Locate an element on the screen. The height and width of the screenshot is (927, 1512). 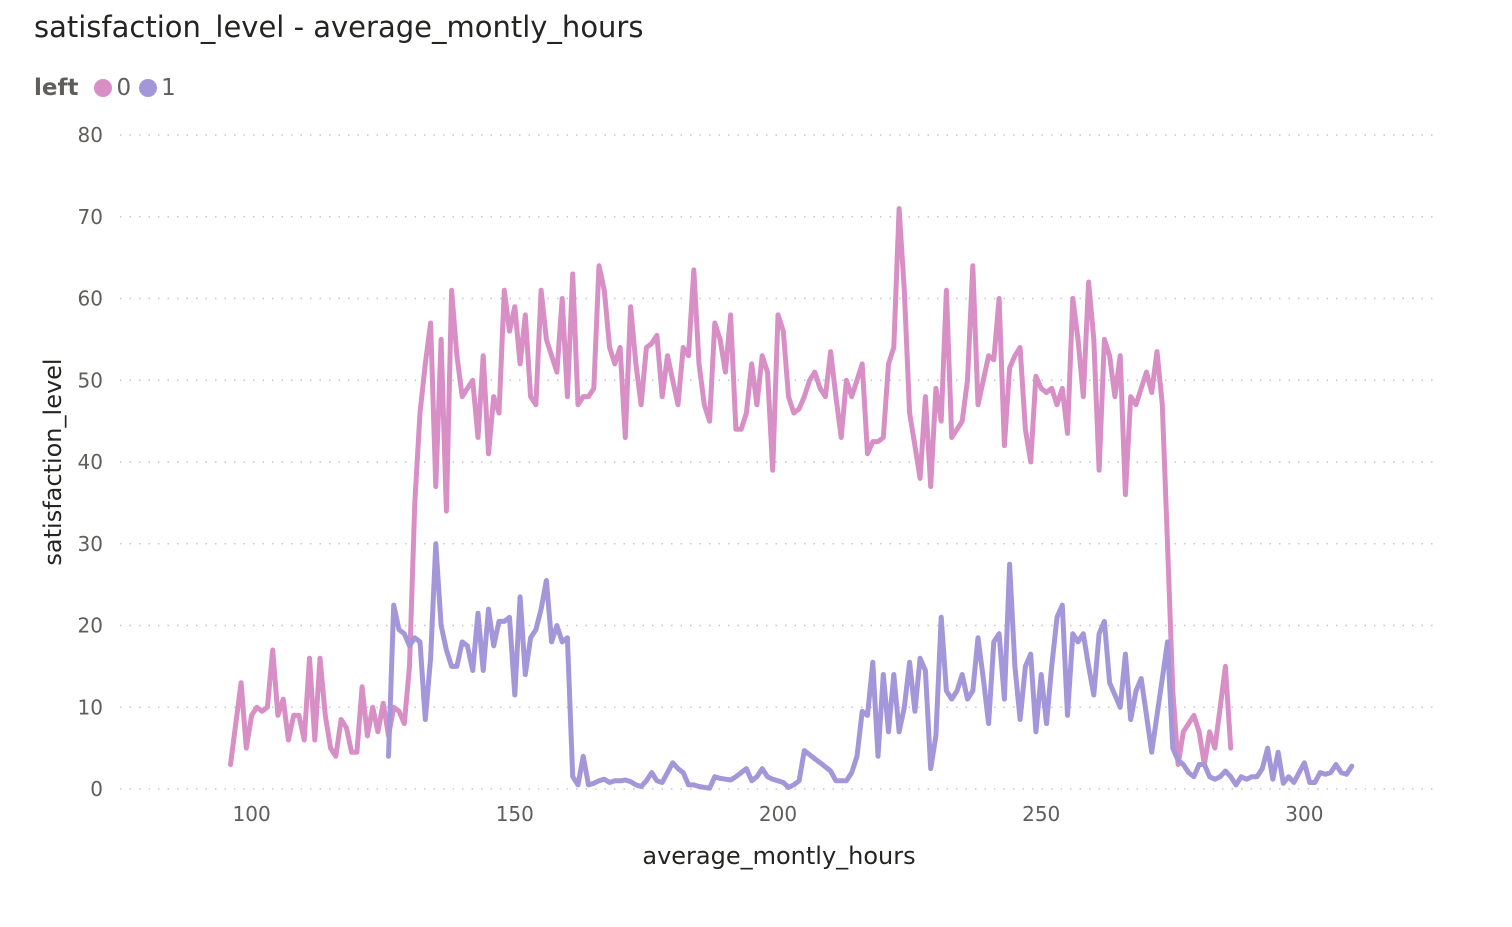
legend-marker-1-icon is located at coordinates (148, 88).